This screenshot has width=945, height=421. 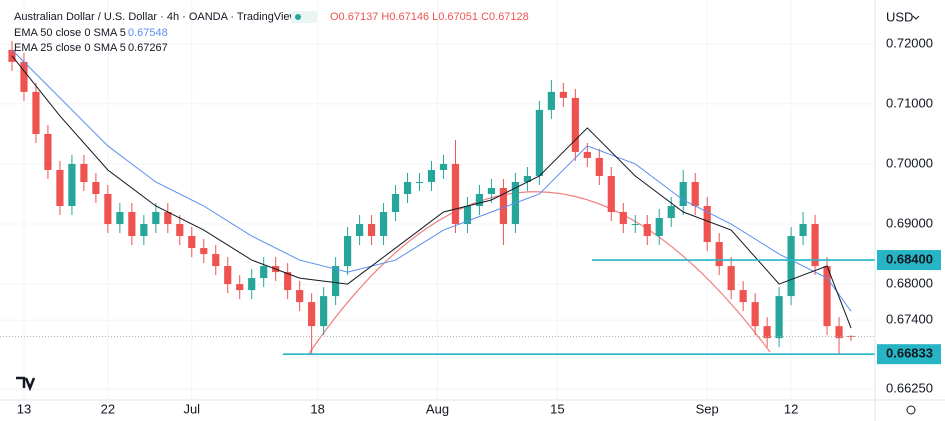 I want to click on dropdown-caret, so click(x=916, y=17).